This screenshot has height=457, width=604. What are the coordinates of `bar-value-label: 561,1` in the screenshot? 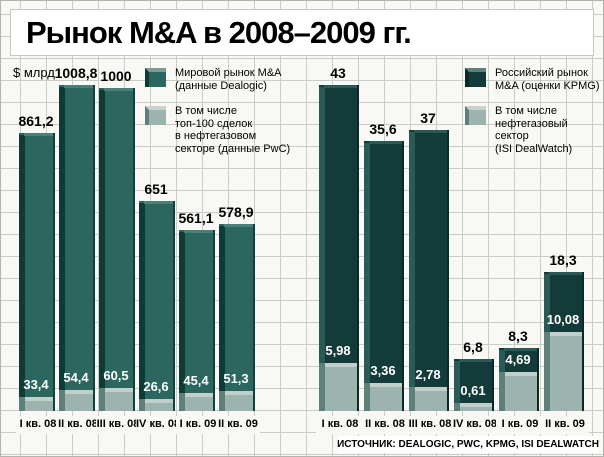 It's located at (196, 218).